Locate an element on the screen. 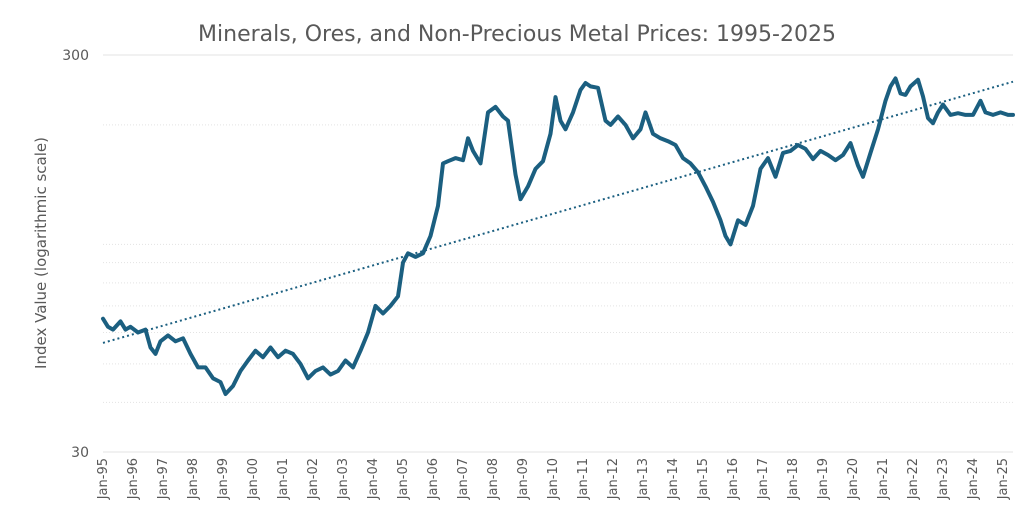  x-tick-label: Jan-97 is located at coordinates (163, 479).